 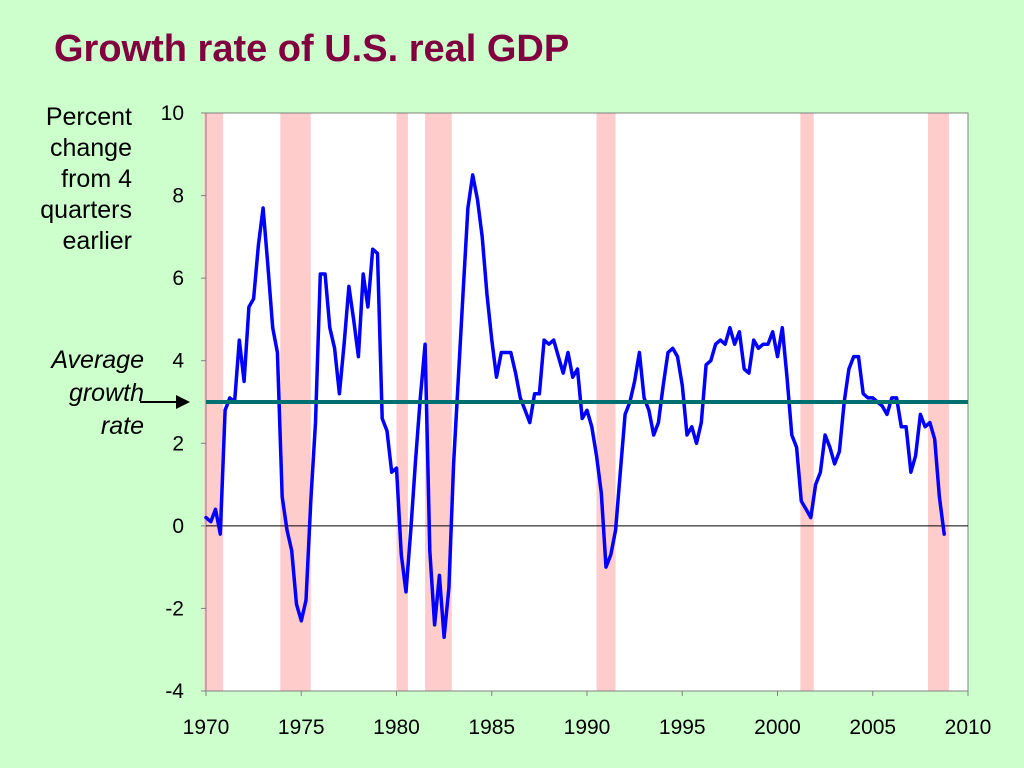 What do you see at coordinates (312, 49) in the screenshot?
I see `slide-title: Growth rate of U.S. real GDP` at bounding box center [312, 49].